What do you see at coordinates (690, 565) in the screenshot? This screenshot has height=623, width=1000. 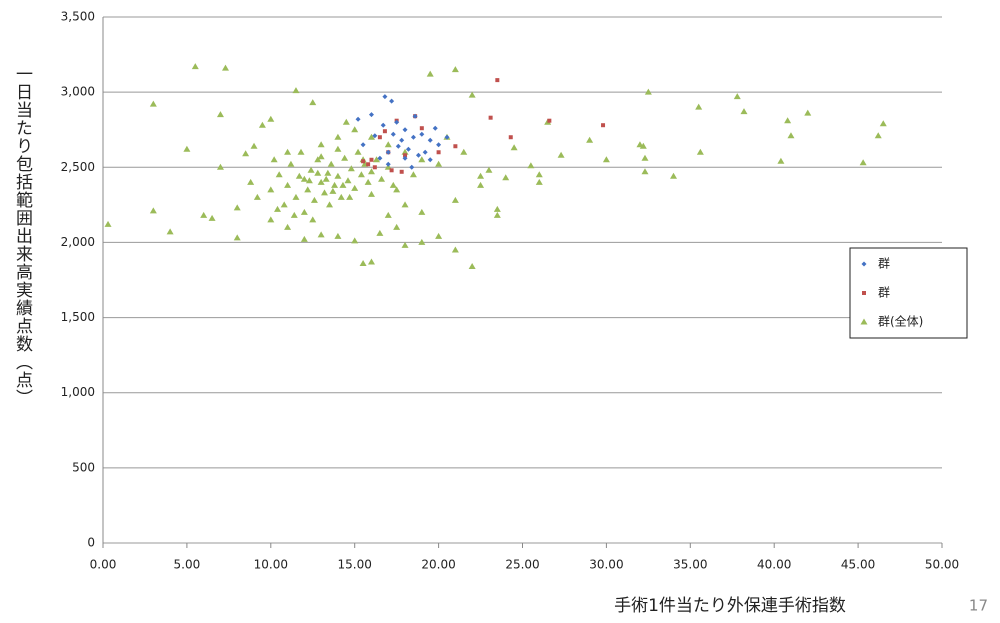 I see `x-tick-label: 35.00` at bounding box center [690, 565].